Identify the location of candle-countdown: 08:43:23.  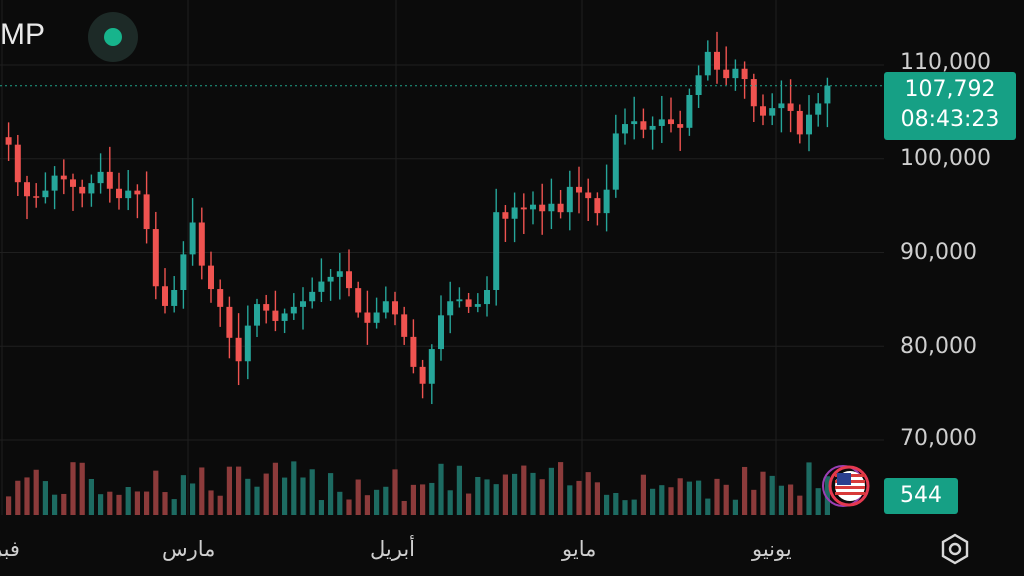
(950, 119).